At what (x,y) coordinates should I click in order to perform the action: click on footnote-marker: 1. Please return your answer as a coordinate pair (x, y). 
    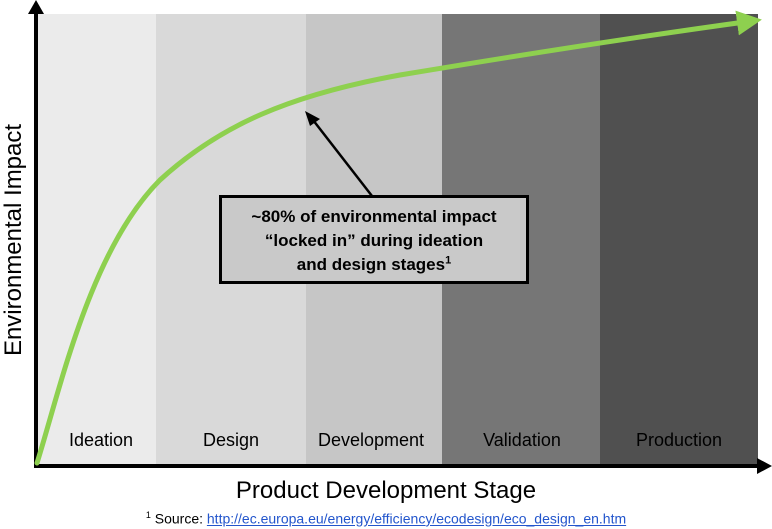
    Looking at the image, I should click on (148, 515).